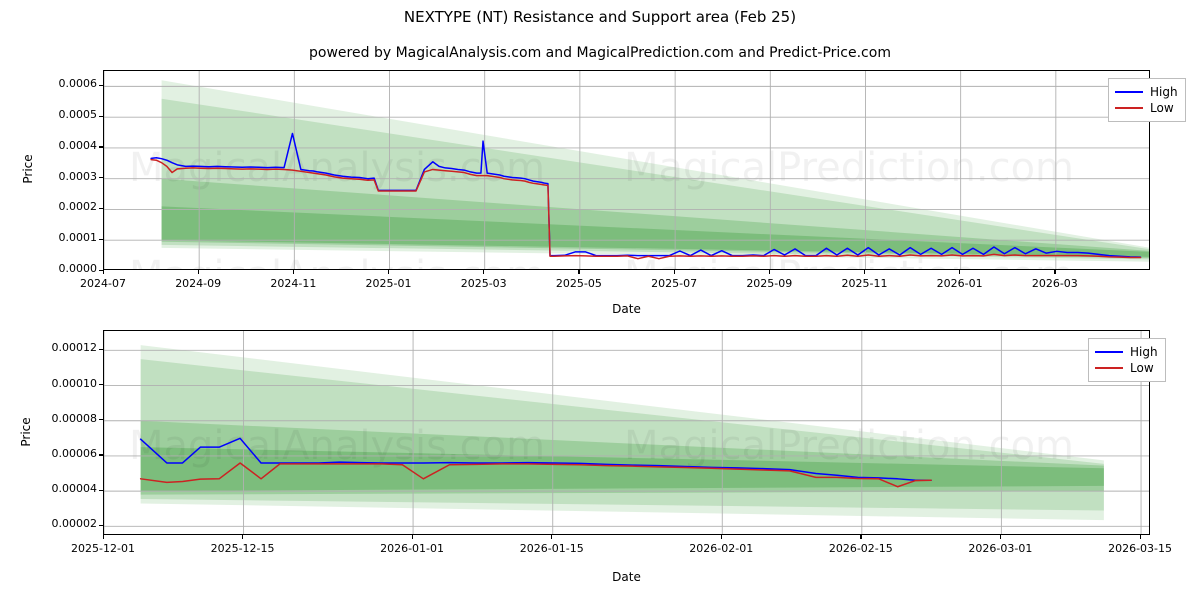  Describe the element at coordinates (483, 283) in the screenshot. I see `x-tick-label: 2025-03` at that location.